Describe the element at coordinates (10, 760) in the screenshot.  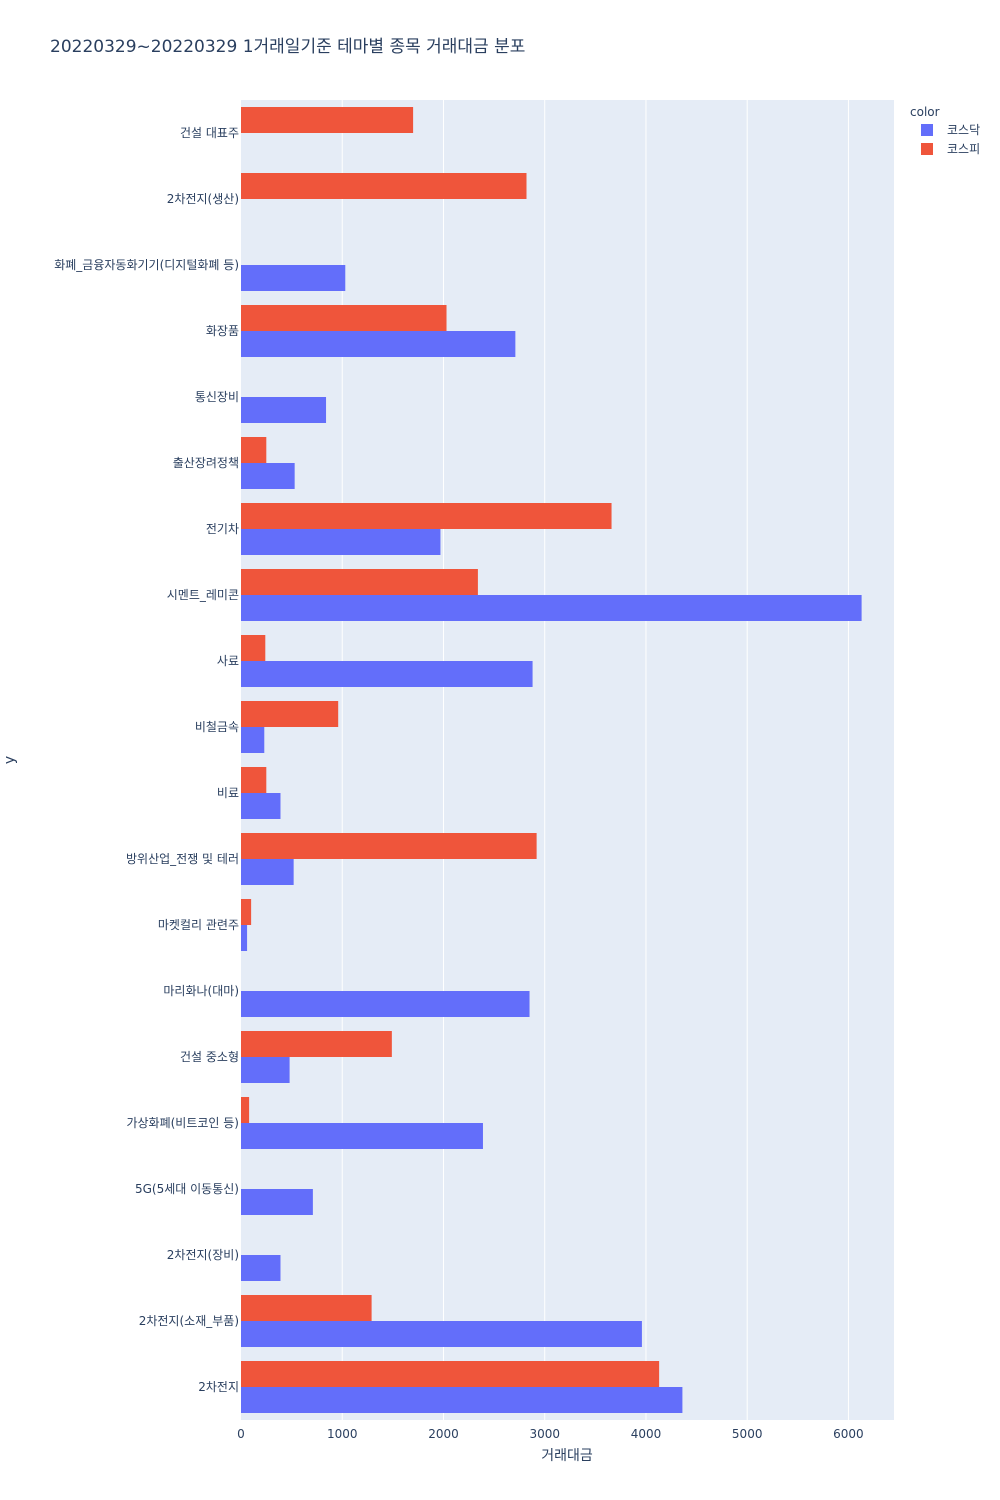
I see `y-axis-title: y` at that location.